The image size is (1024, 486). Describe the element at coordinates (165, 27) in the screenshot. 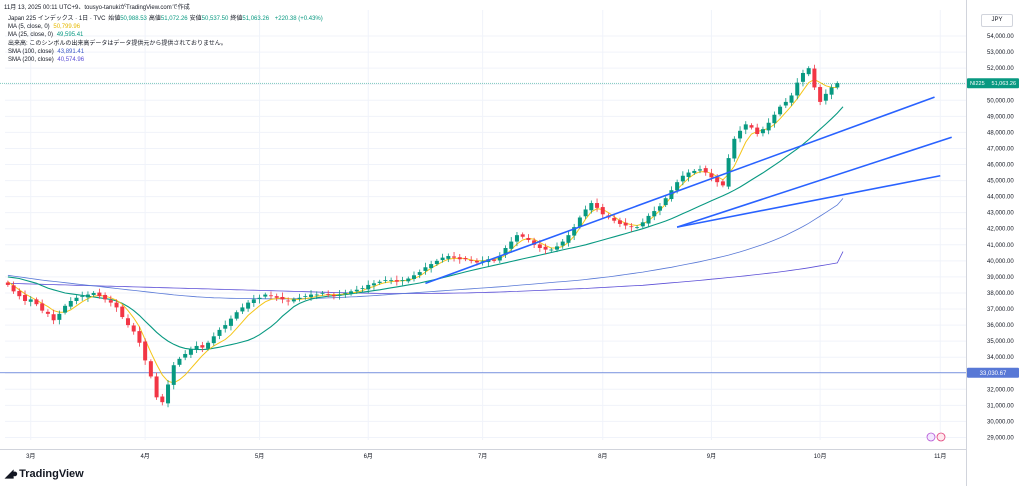

I see `legend-ma5: MA (5, close, 0) 50,799.96` at that location.